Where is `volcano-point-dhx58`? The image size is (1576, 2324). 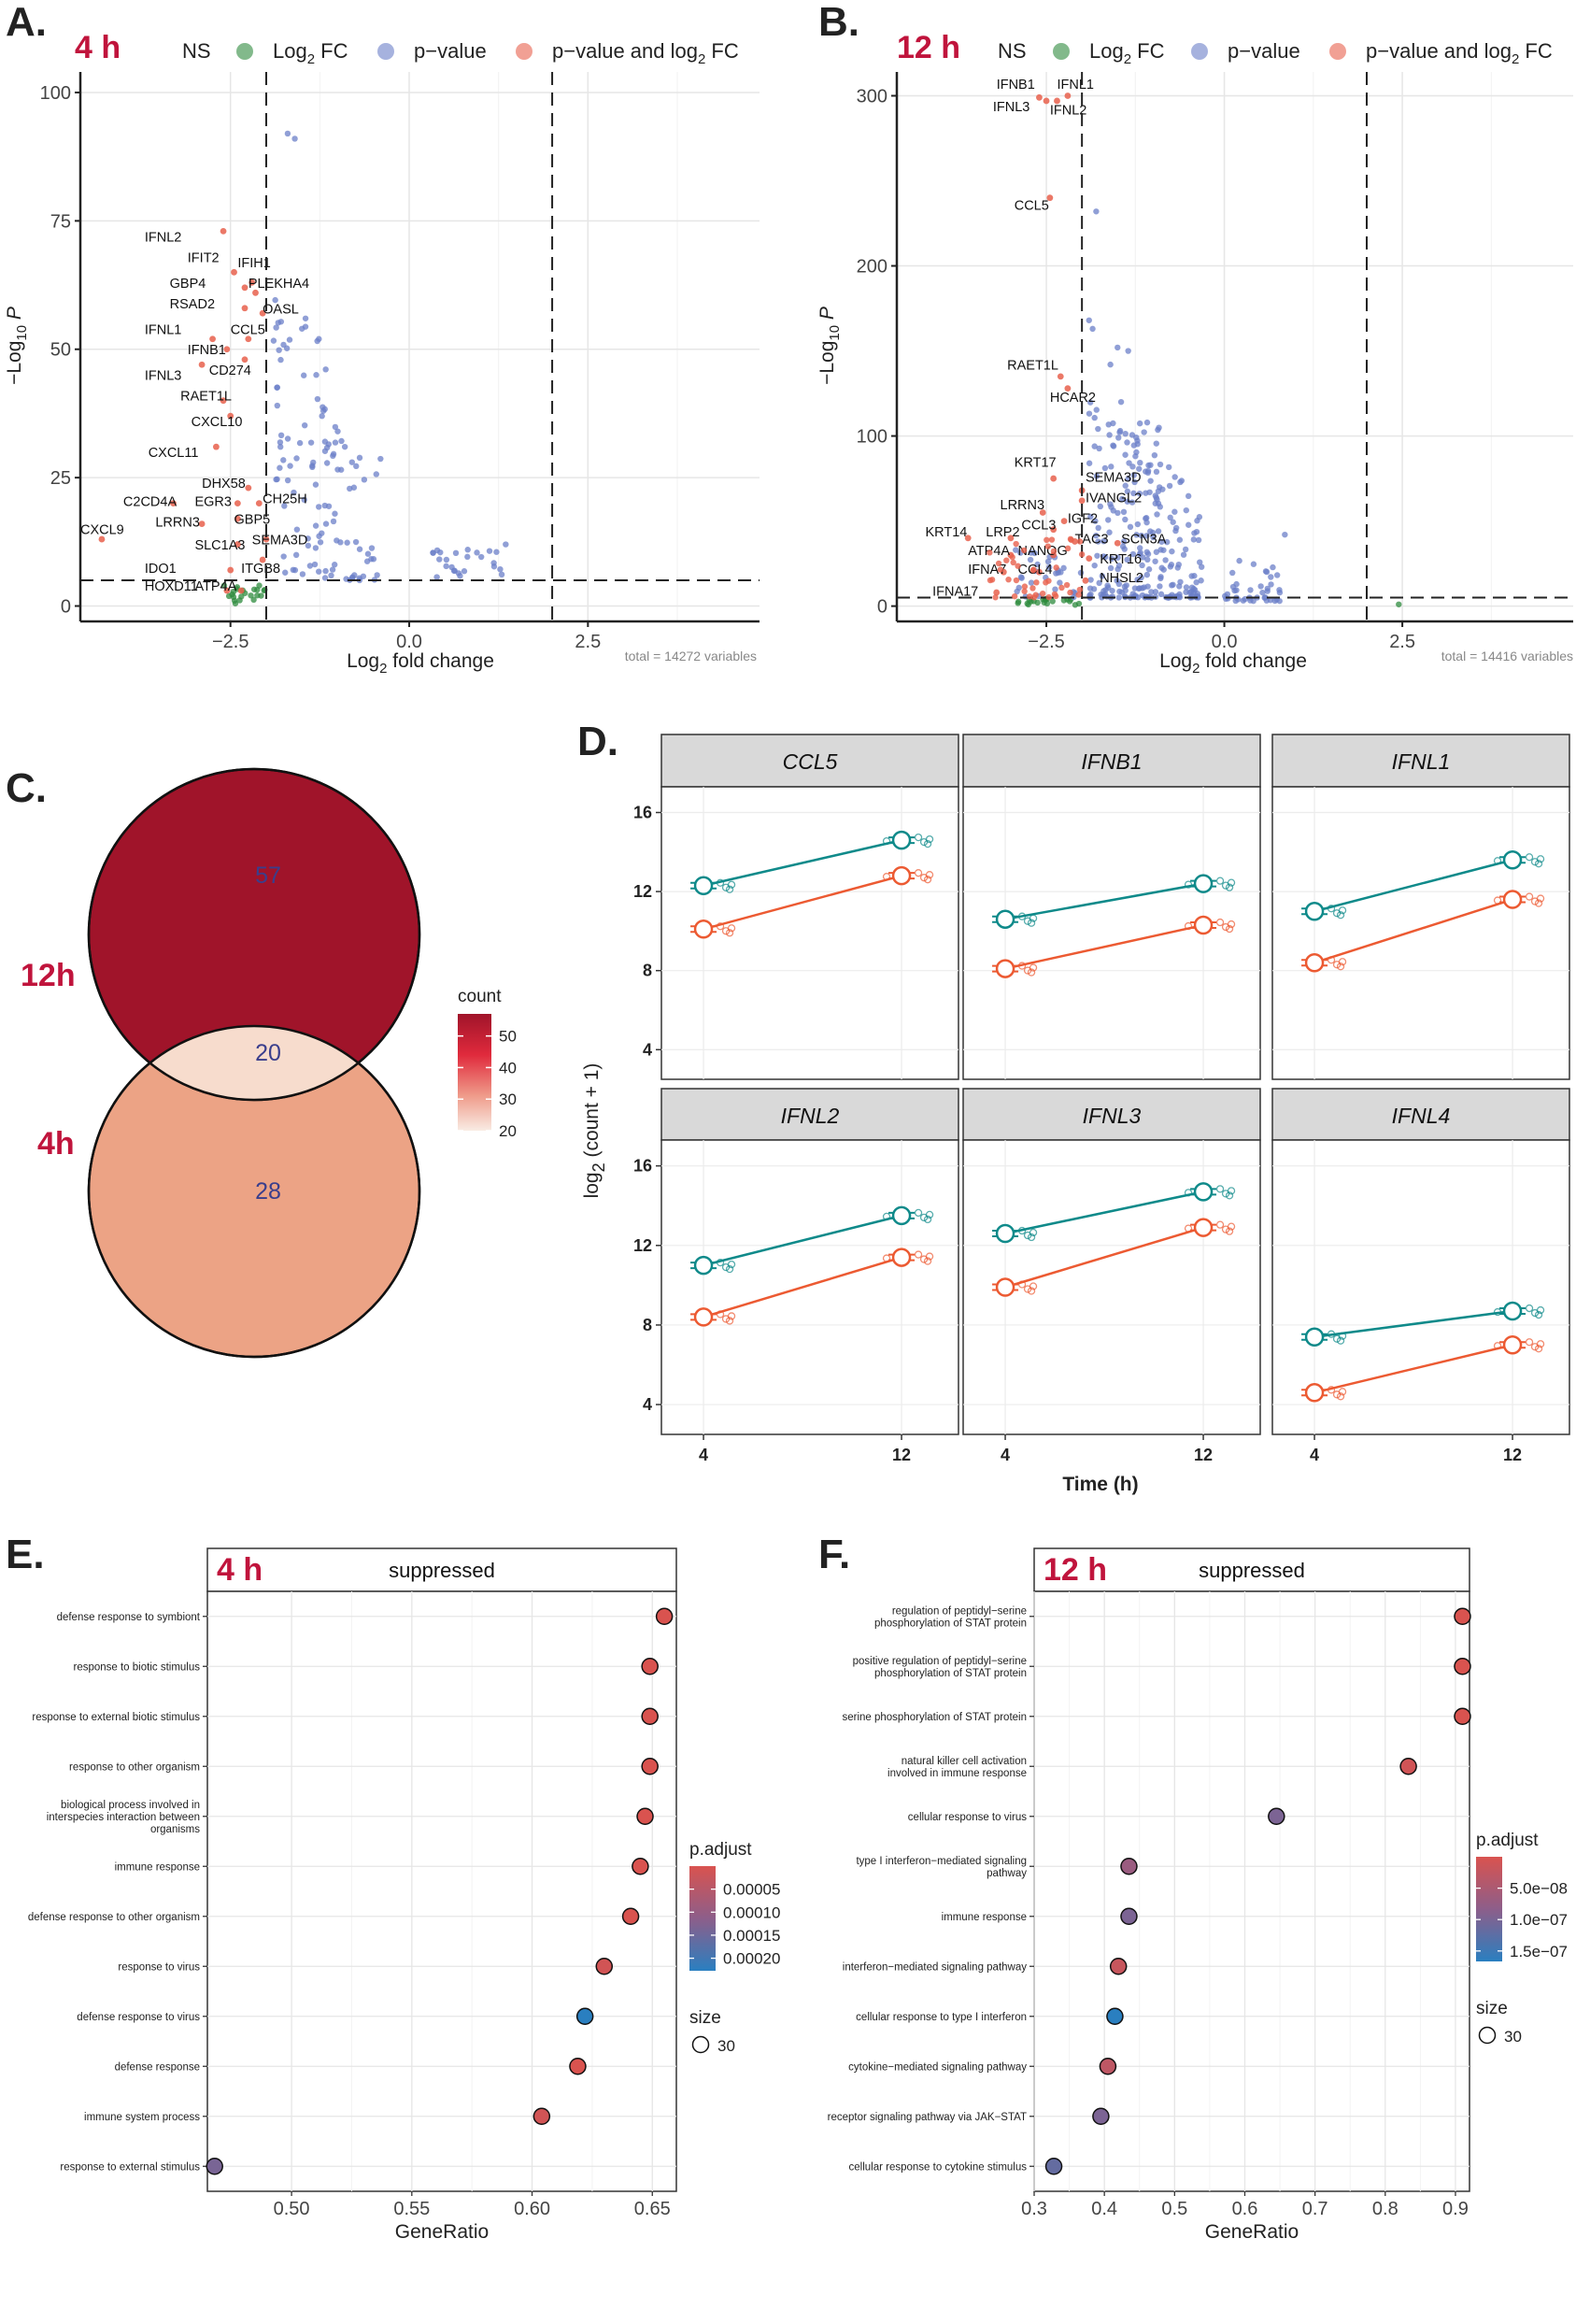 volcano-point-dhx58 is located at coordinates (248, 488).